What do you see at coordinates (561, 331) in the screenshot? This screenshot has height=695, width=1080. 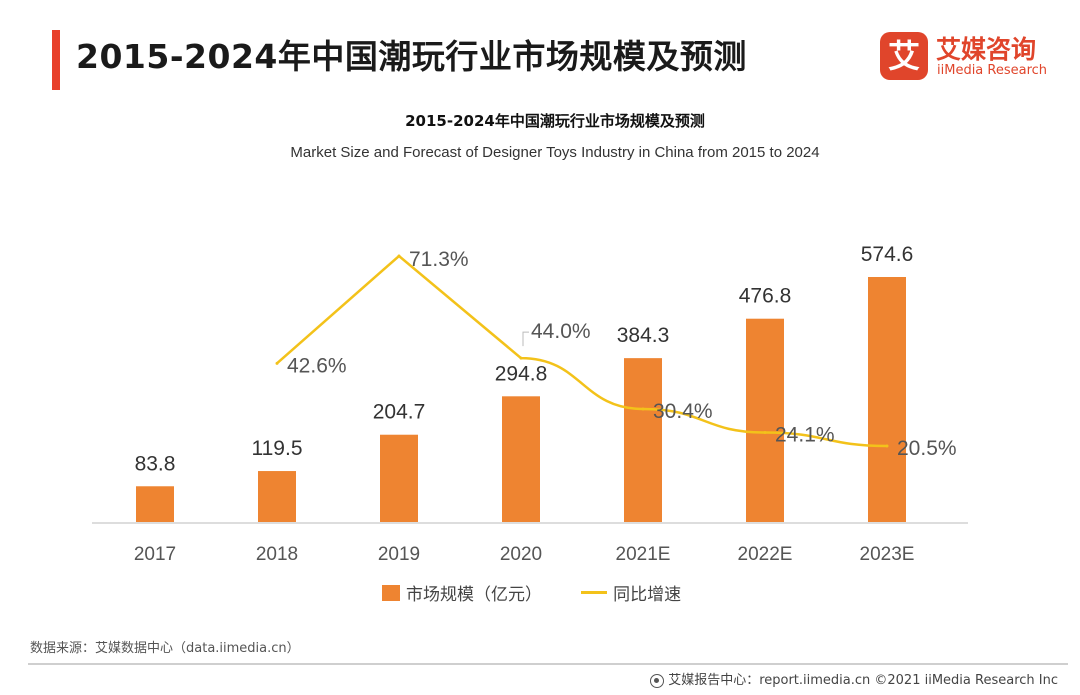 I see `growth-rate-label: 44.0%` at bounding box center [561, 331].